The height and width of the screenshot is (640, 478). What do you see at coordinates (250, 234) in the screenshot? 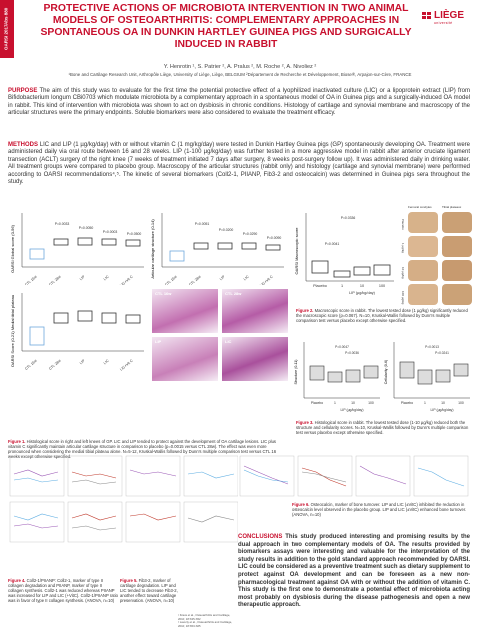
I see `fig1b-p3: P=0.0290` at bounding box center [250, 234].